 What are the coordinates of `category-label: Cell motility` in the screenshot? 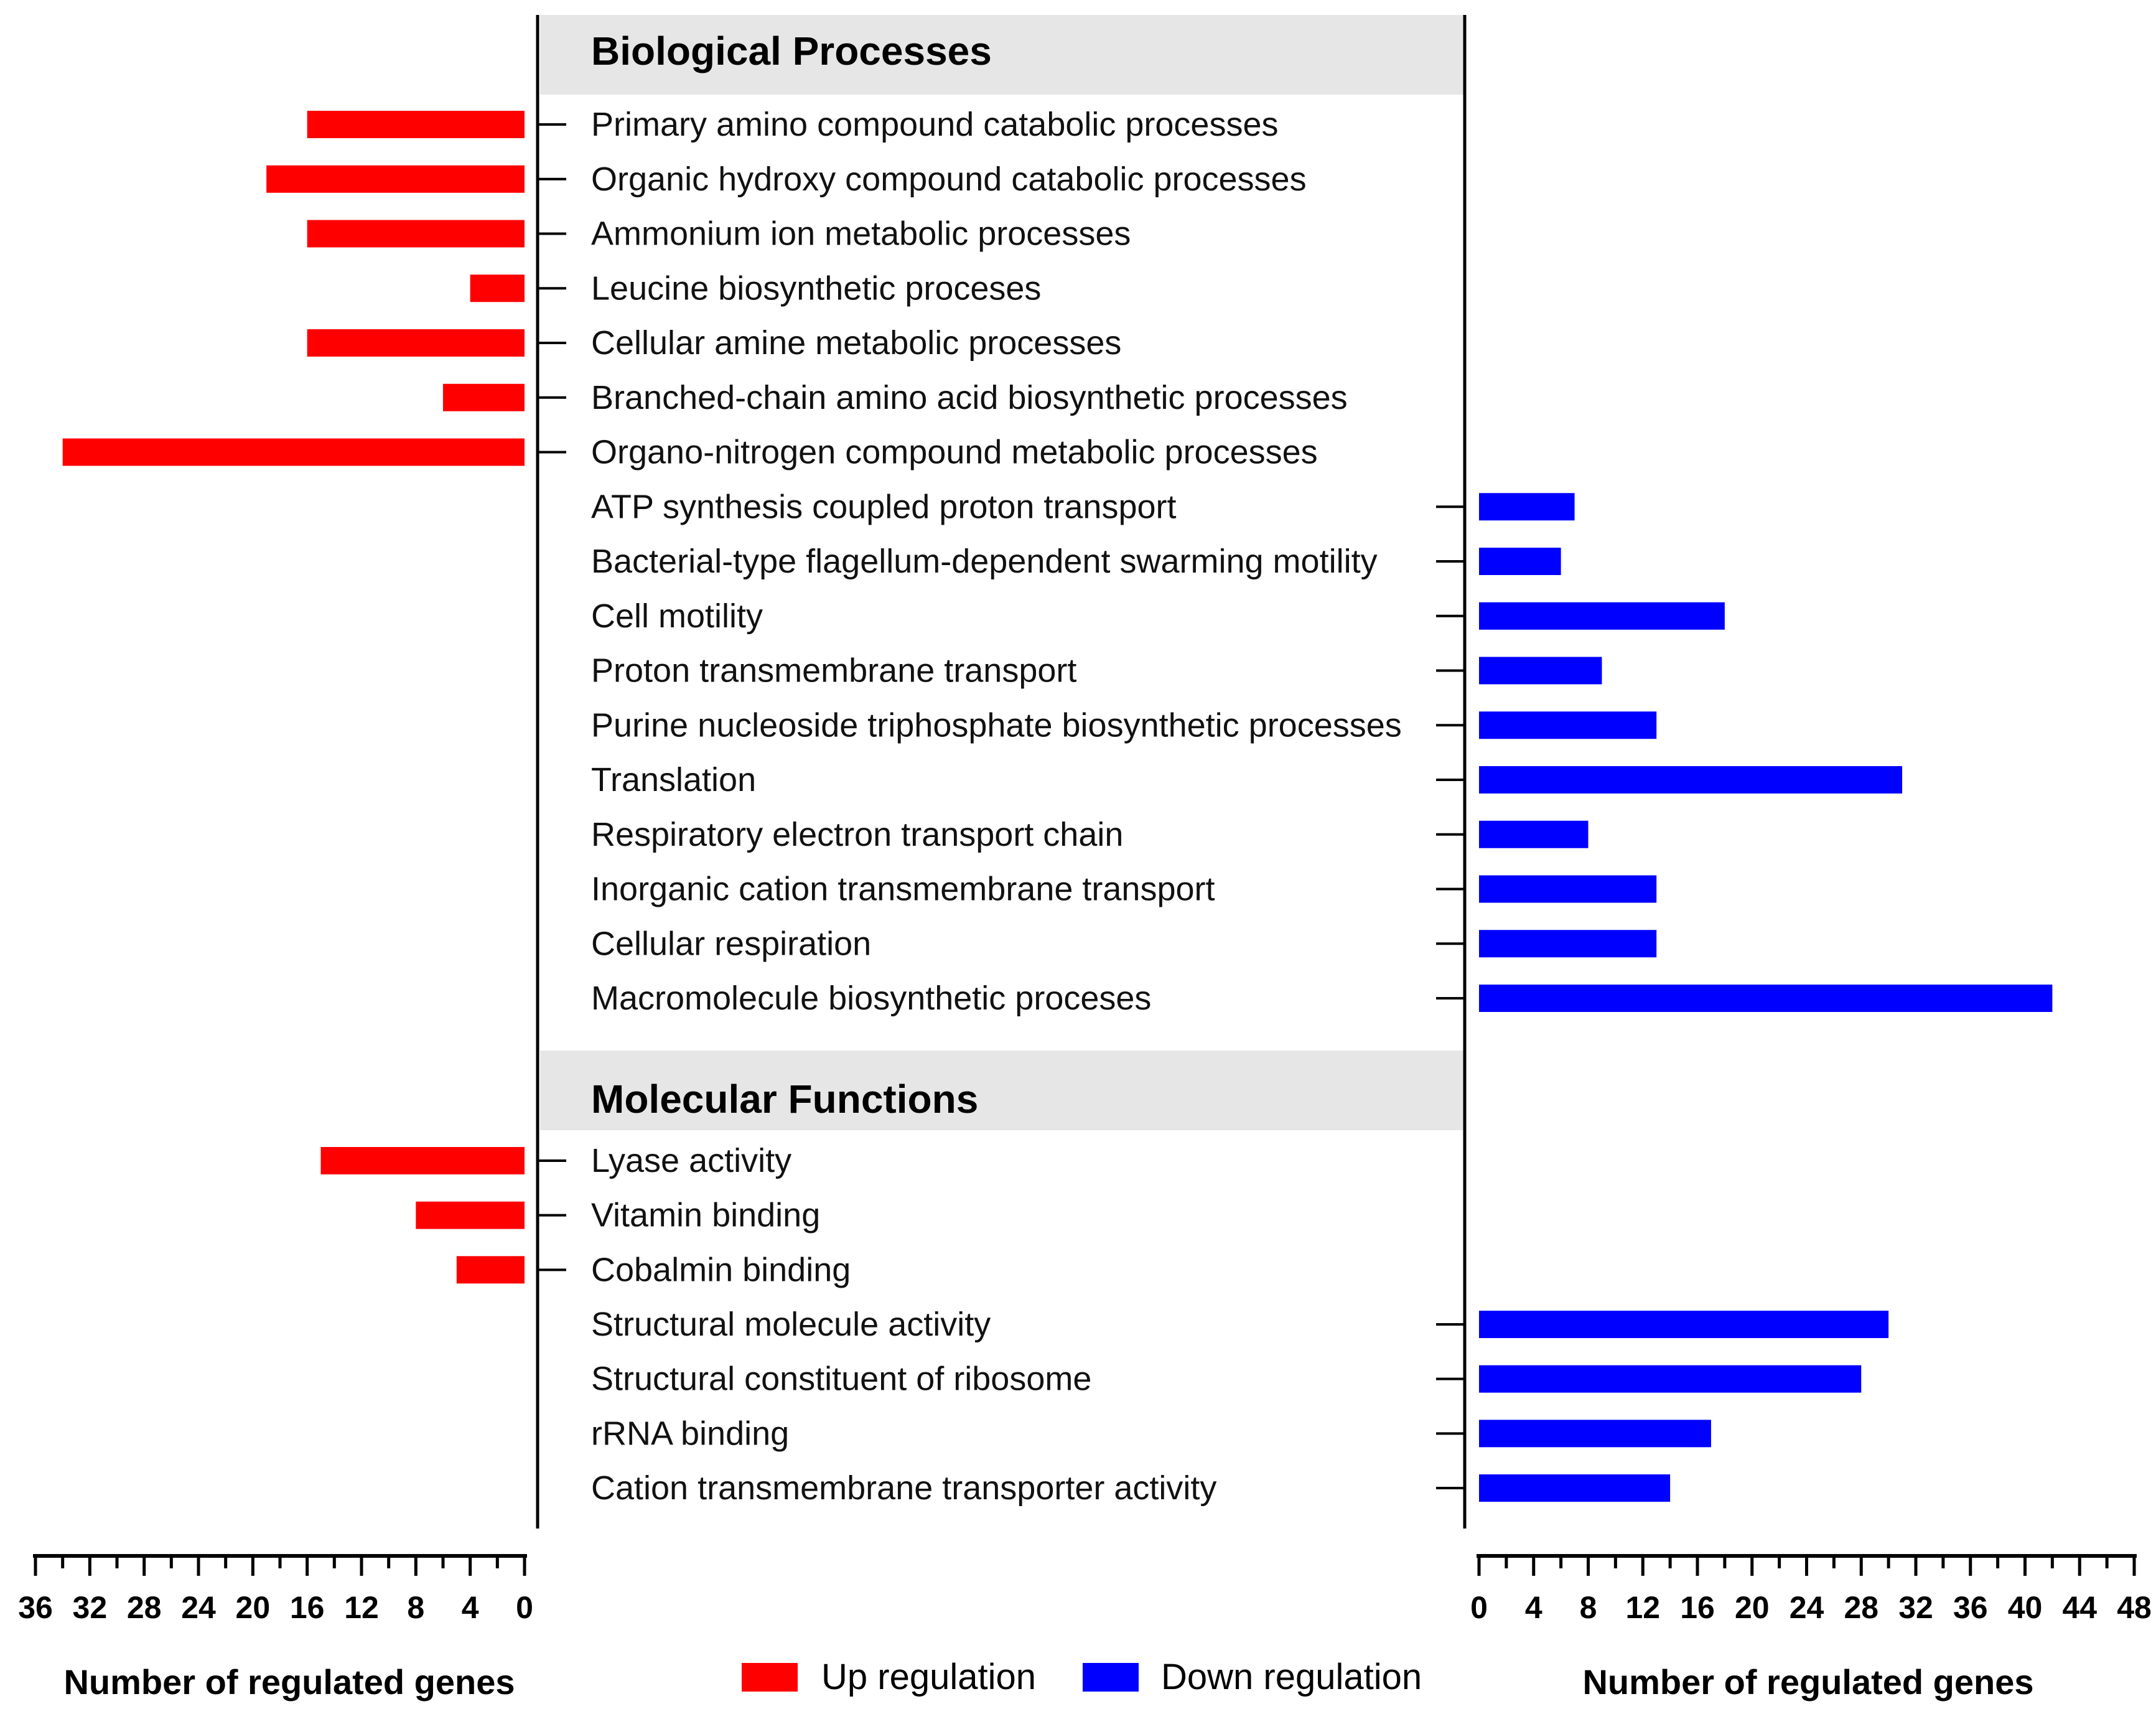 It's located at (677, 616).